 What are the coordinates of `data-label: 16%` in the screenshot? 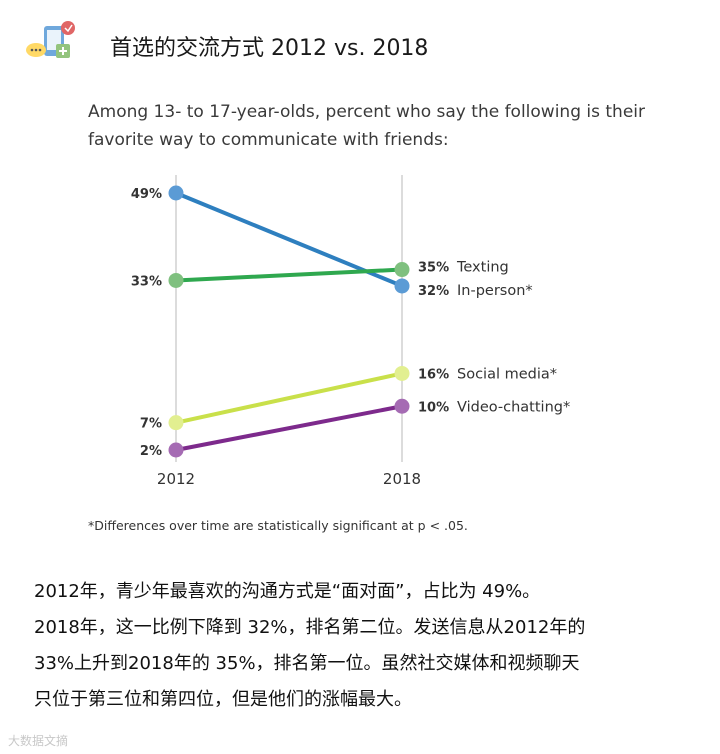 It's located at (433, 374).